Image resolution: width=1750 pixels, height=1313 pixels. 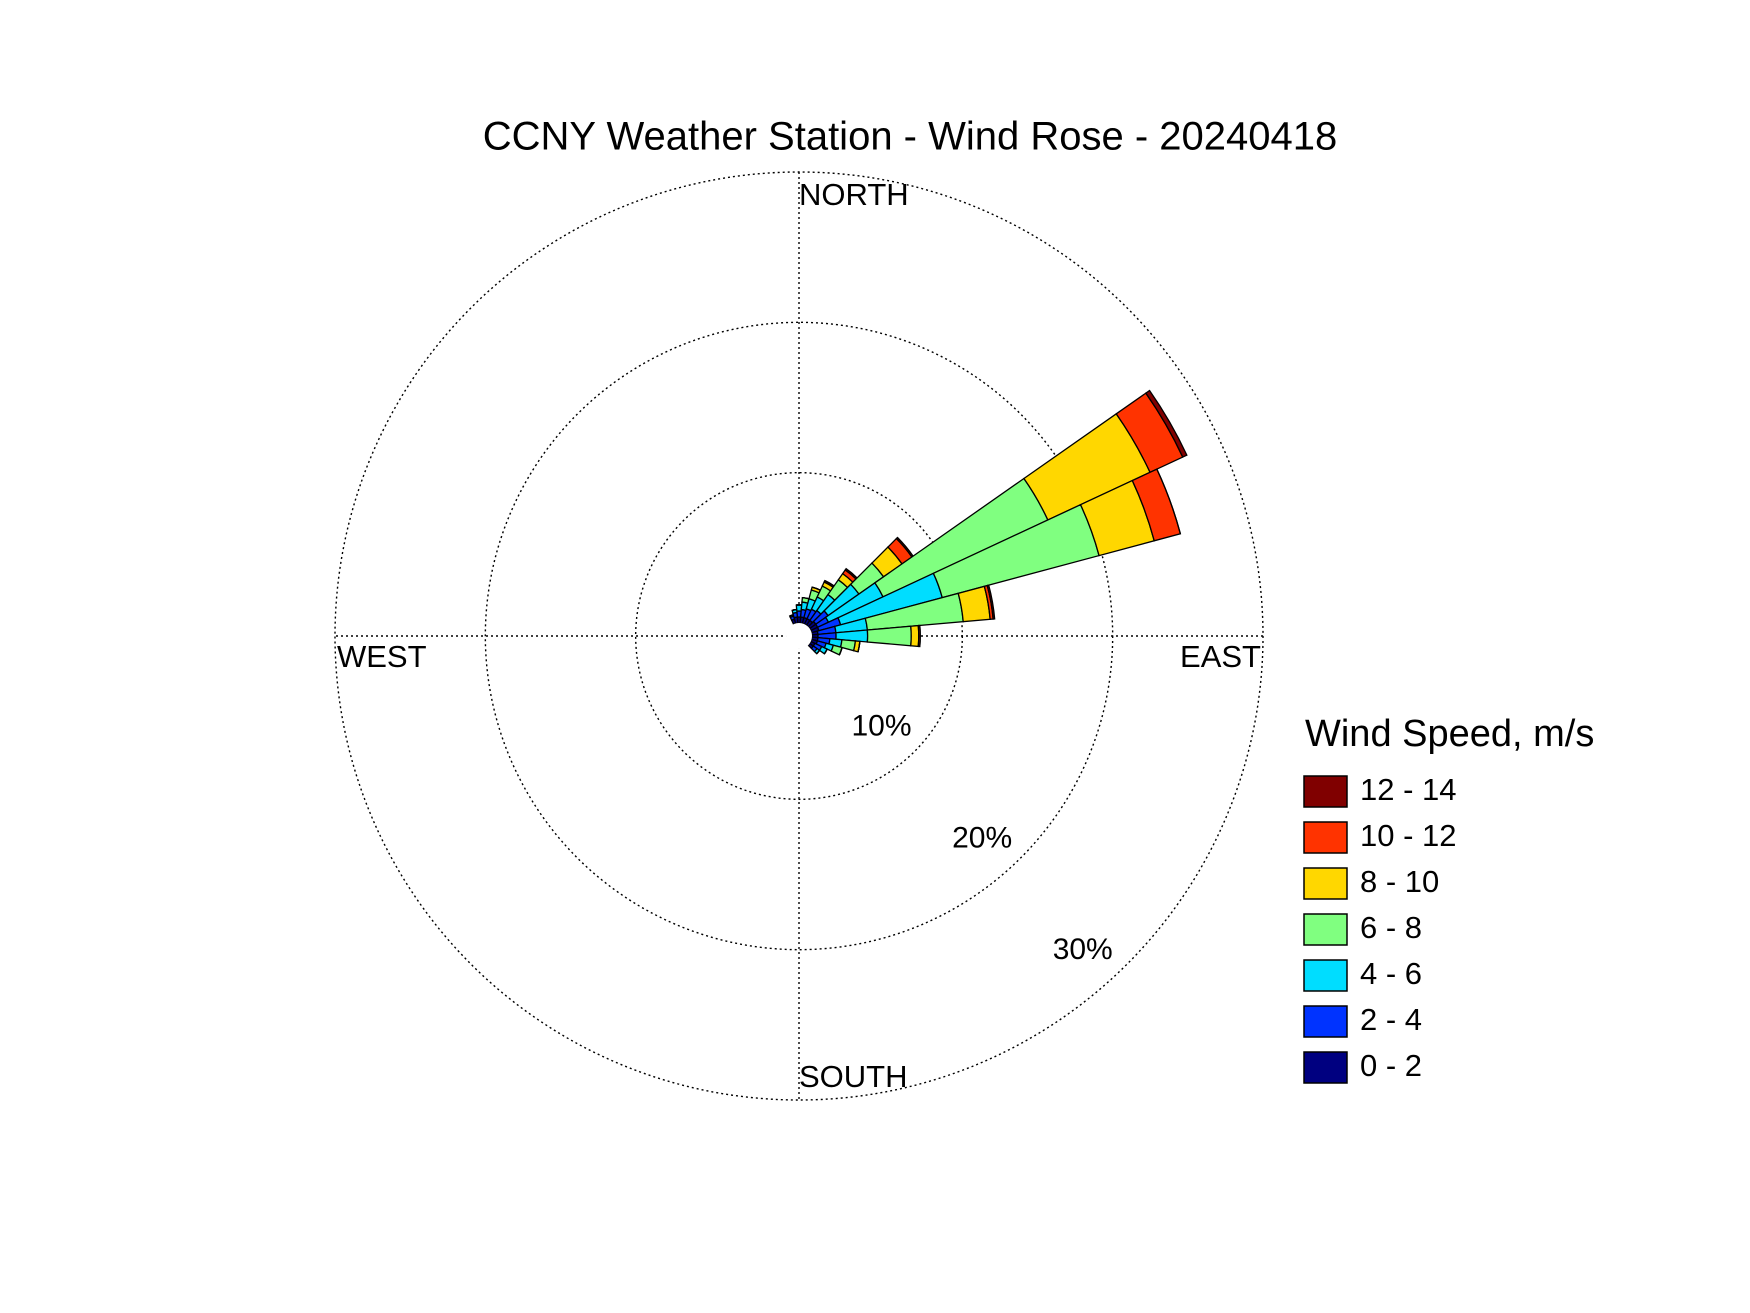 What do you see at coordinates (1408, 789) in the screenshot?
I see `legend-label: 12 - 14` at bounding box center [1408, 789].